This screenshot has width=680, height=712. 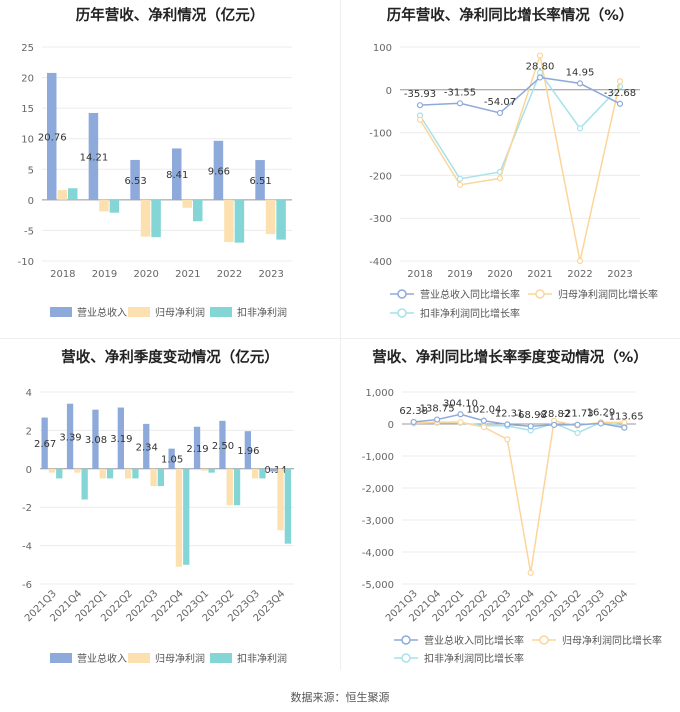 What do you see at coordinates (601, 412) in the screenshot?
I see `data-label: 16.29` at bounding box center [601, 412].